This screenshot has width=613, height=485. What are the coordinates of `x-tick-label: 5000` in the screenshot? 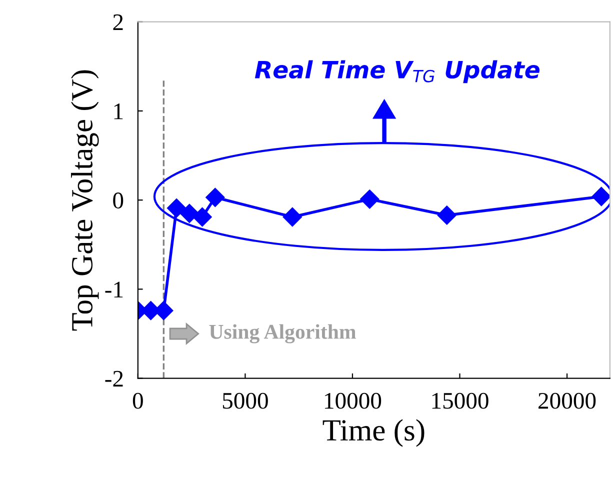 It's located at (245, 400).